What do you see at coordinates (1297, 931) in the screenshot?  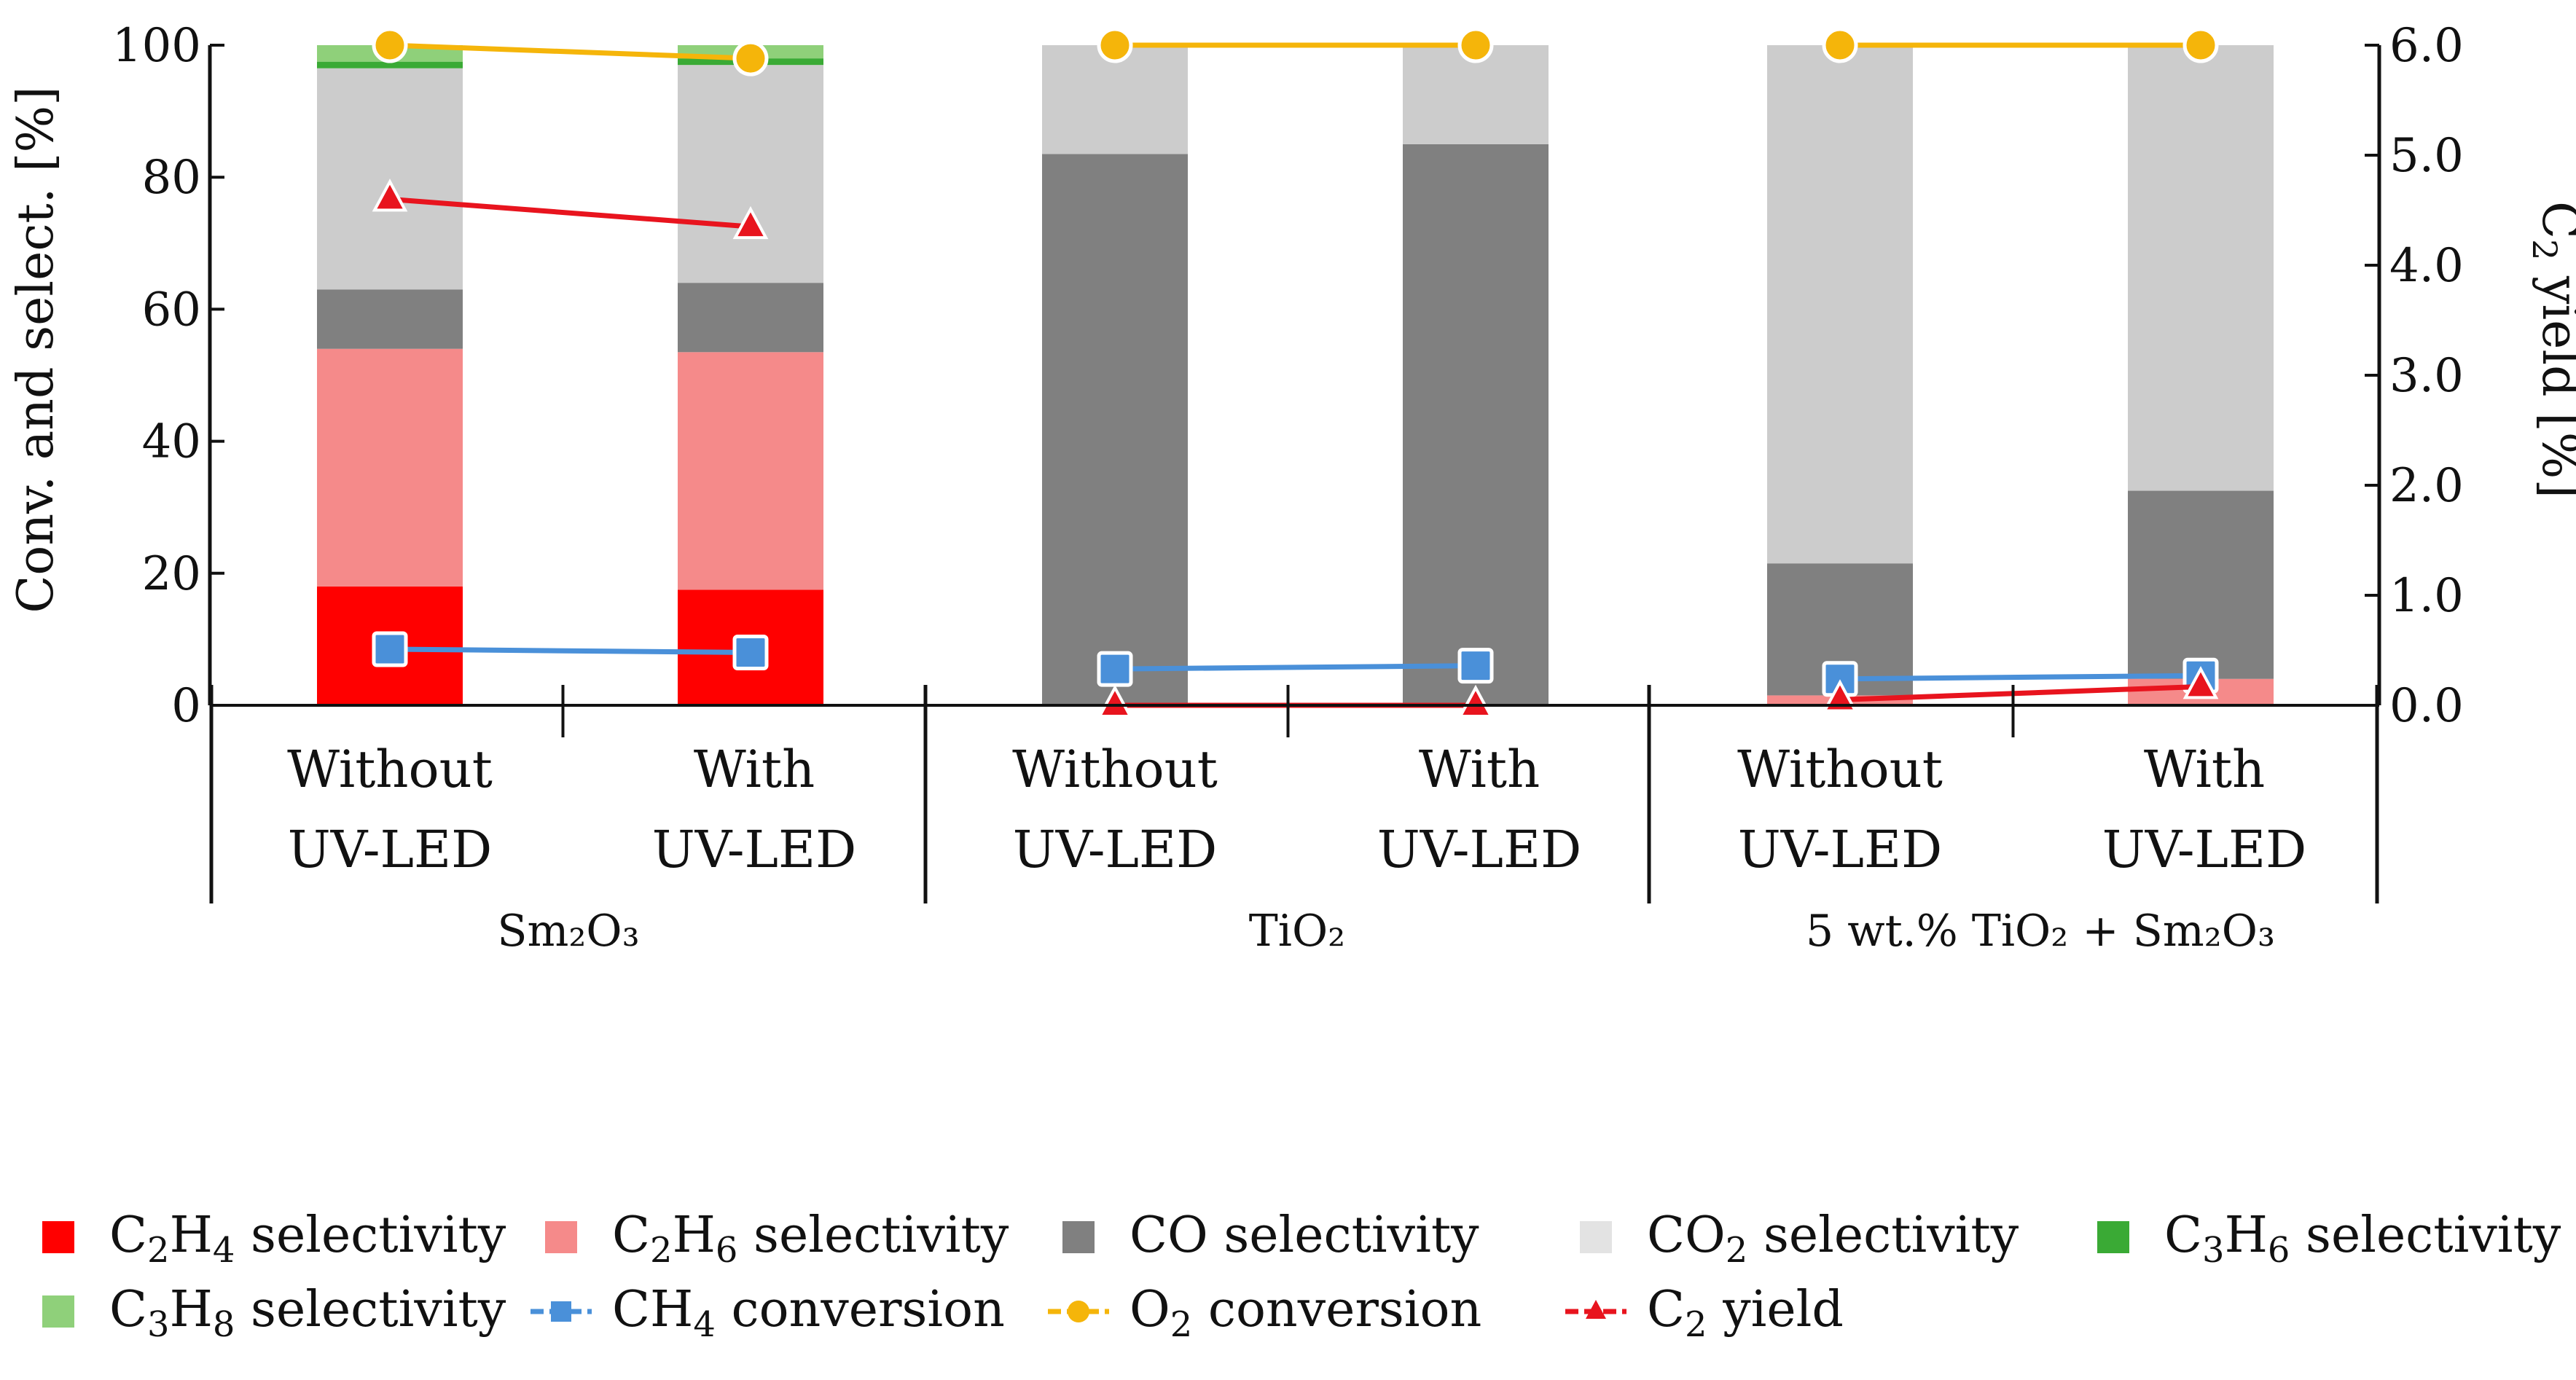 I see `group-label-1: TiO₂` at bounding box center [1297, 931].